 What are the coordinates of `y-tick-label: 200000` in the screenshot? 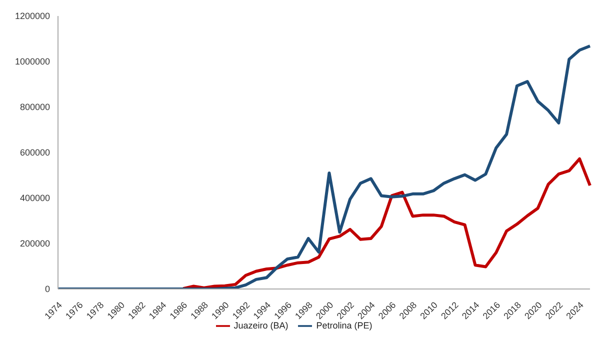 It's located at (35, 243).